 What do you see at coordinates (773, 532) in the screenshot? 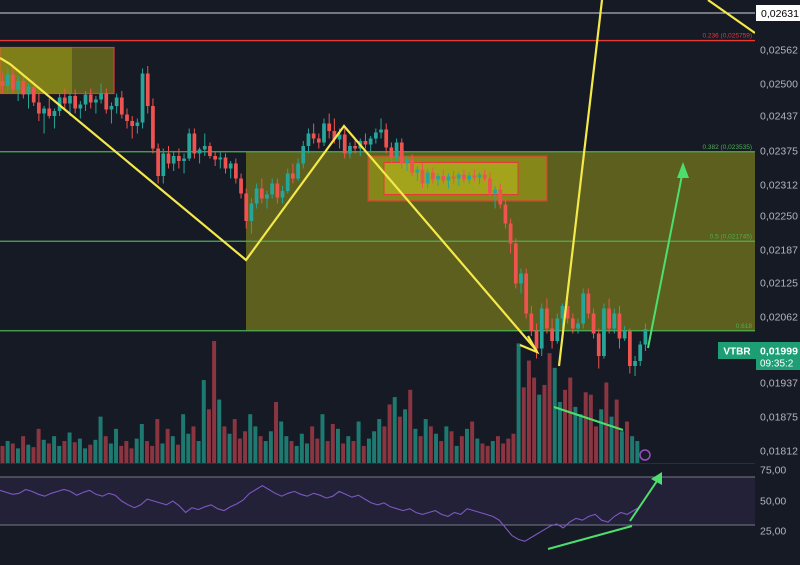
I see `rsi-axis-label: 25,00` at bounding box center [773, 532].